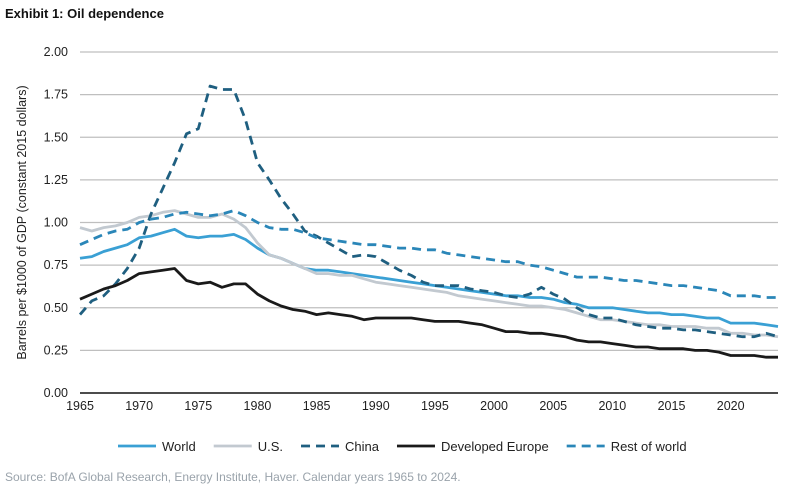 The image size is (788, 489). Describe the element at coordinates (270, 446) in the screenshot. I see `legend-label: U.S.` at that location.